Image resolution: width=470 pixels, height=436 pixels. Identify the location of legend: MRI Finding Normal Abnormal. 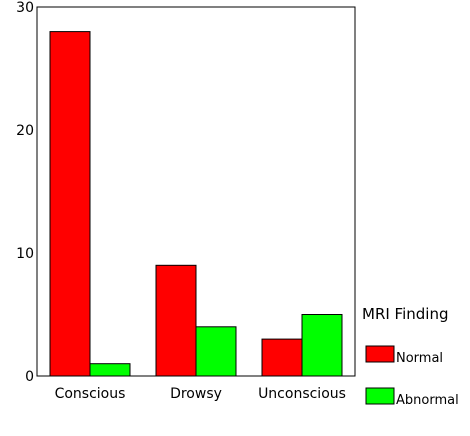
(410, 356).